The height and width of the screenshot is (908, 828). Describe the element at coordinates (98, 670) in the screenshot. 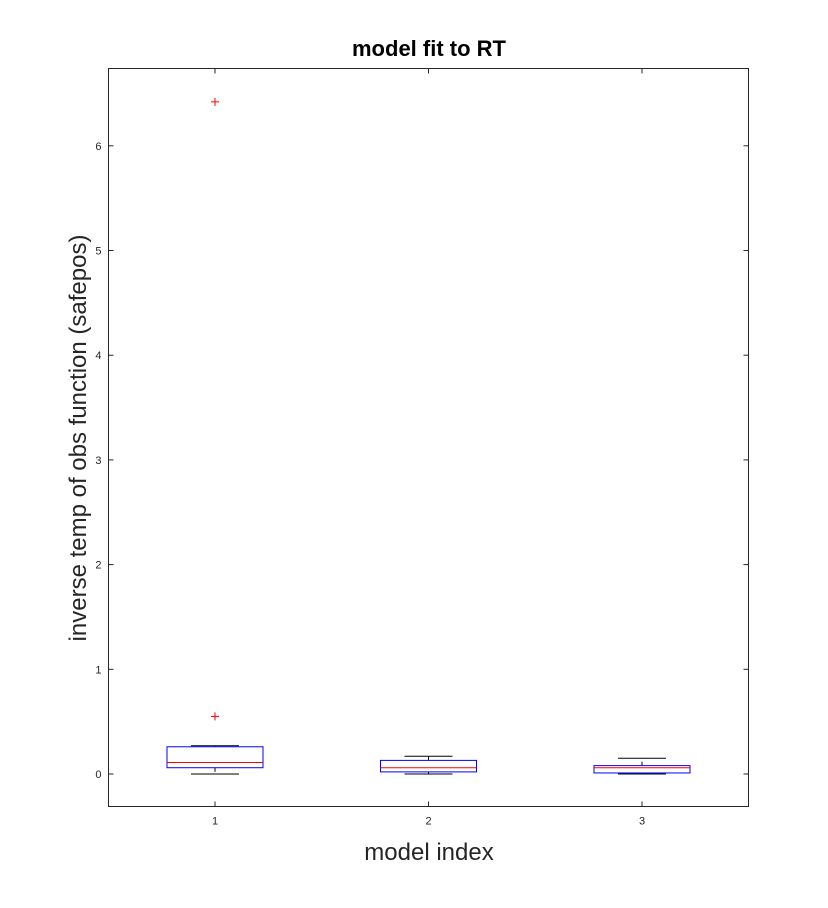

I see `y-tick-label: 1` at that location.